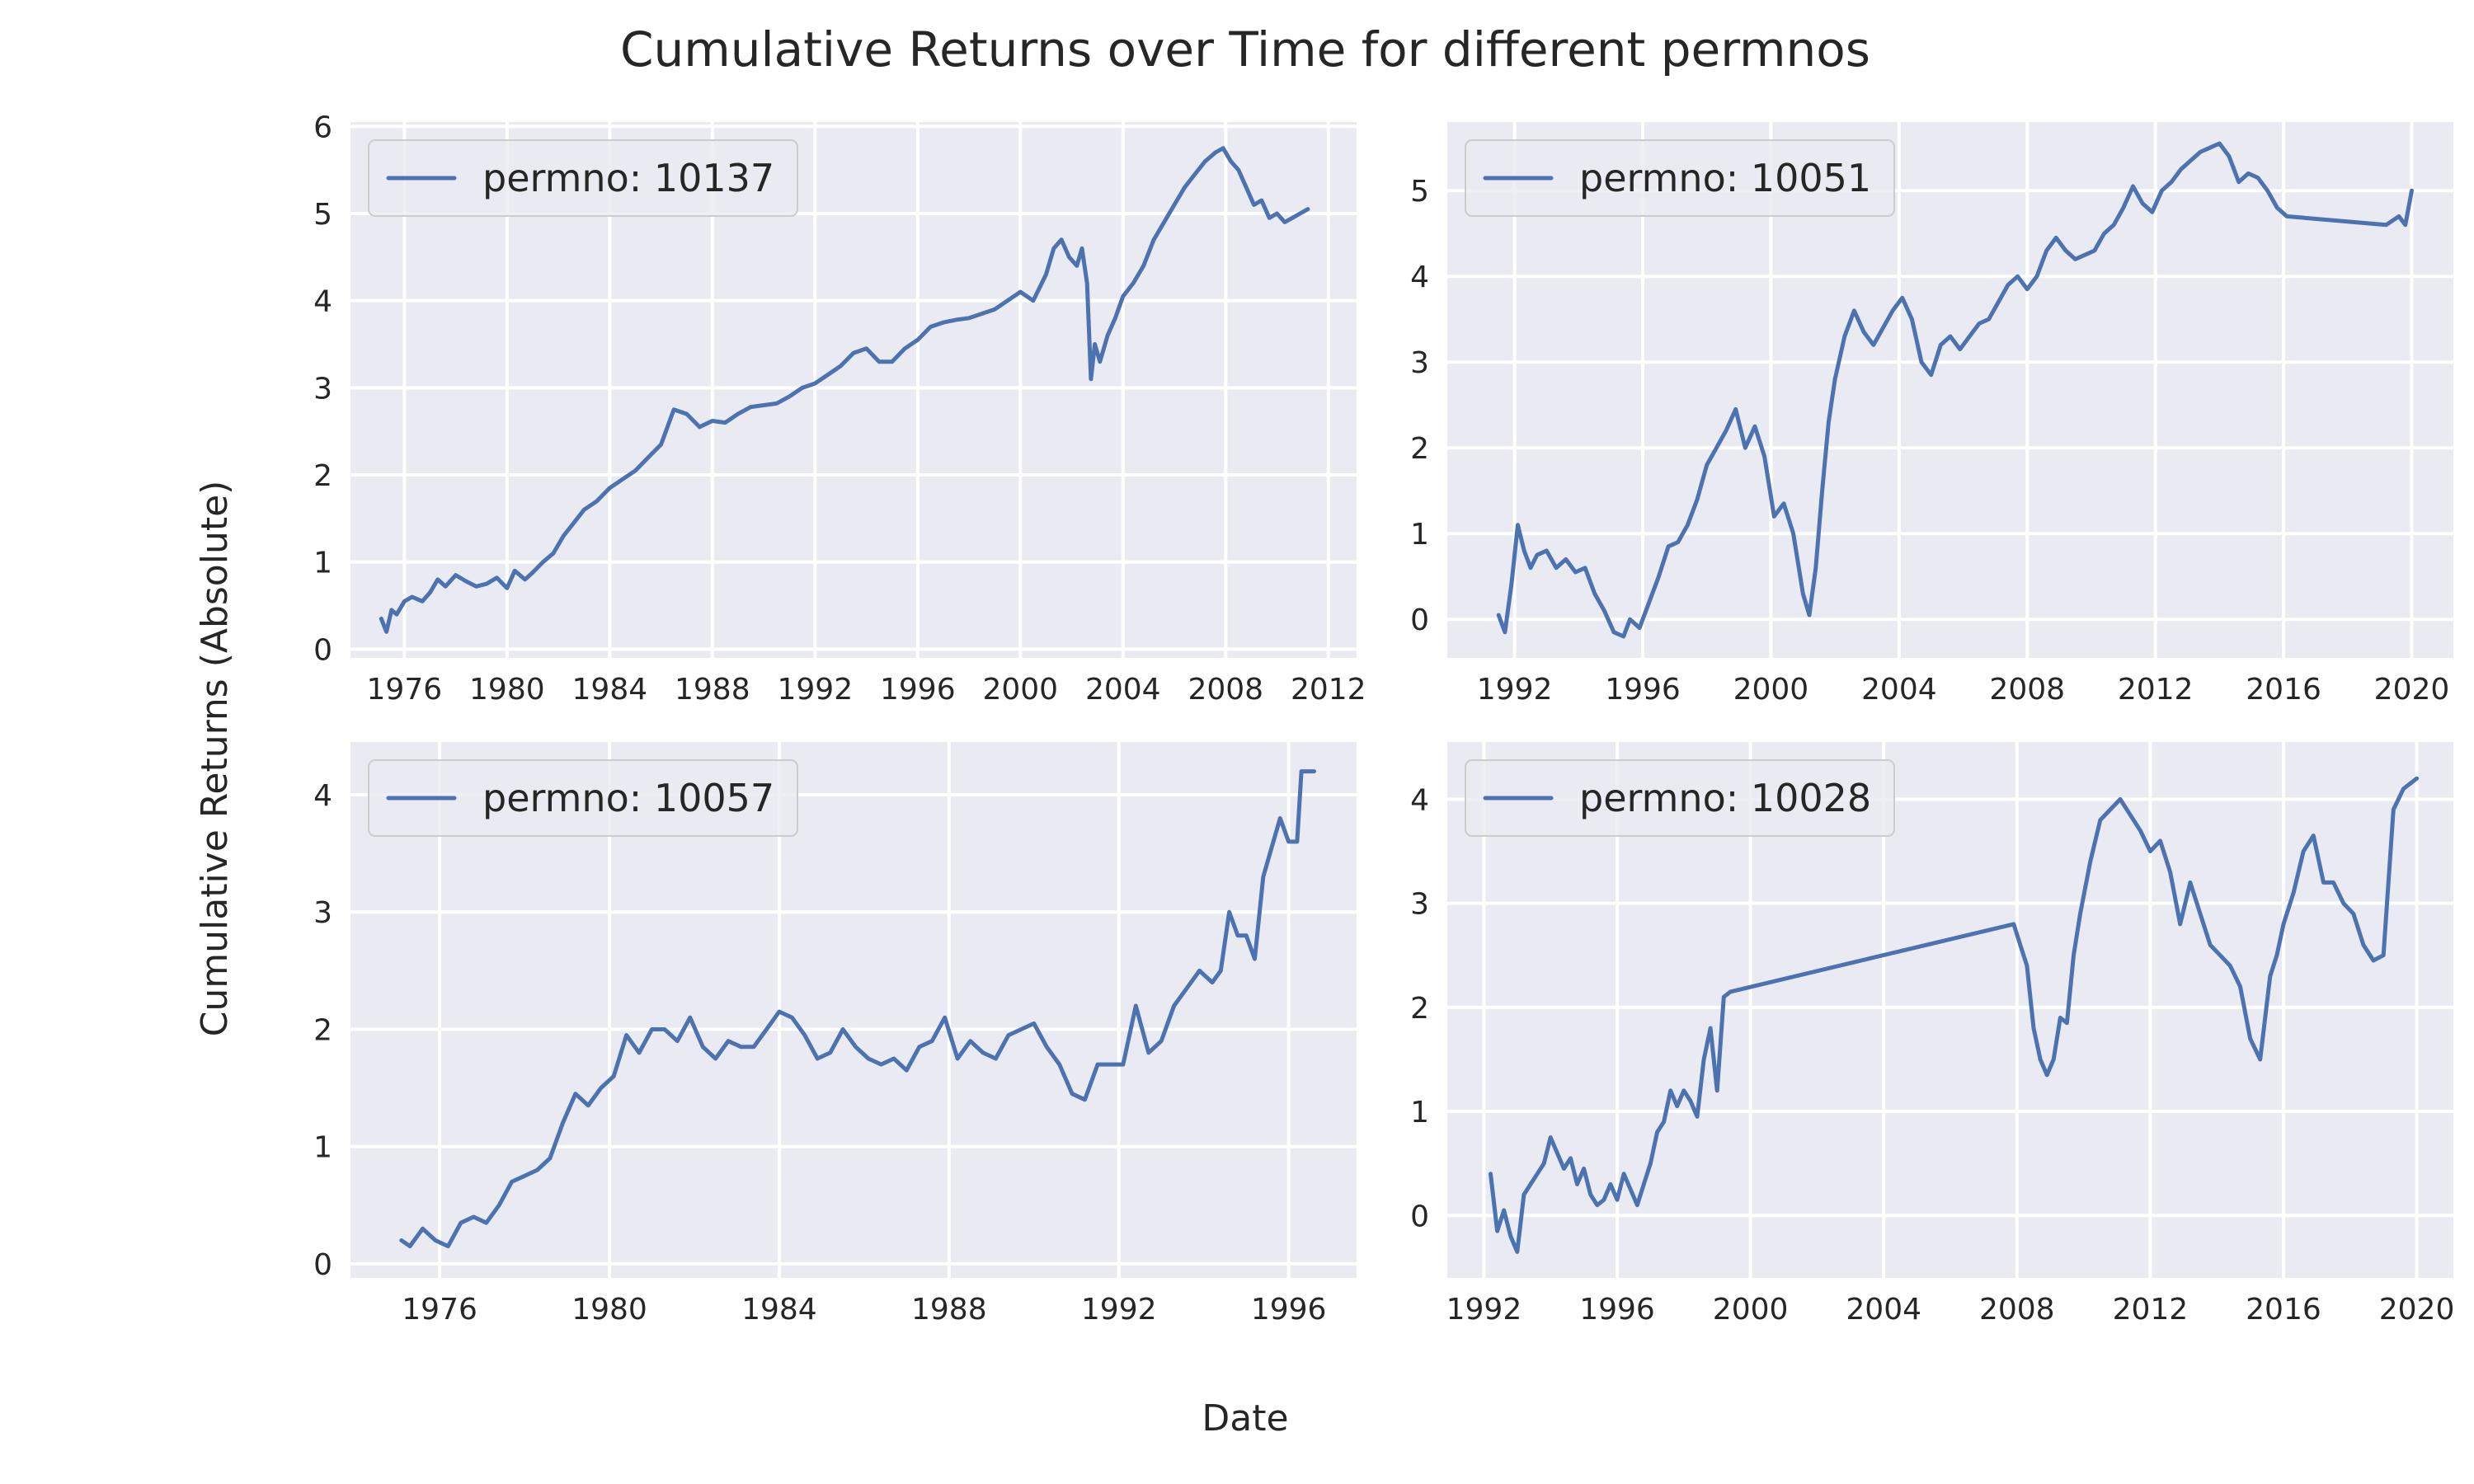  What do you see at coordinates (322, 127) in the screenshot?
I see `y-tick-label: 6` at bounding box center [322, 127].